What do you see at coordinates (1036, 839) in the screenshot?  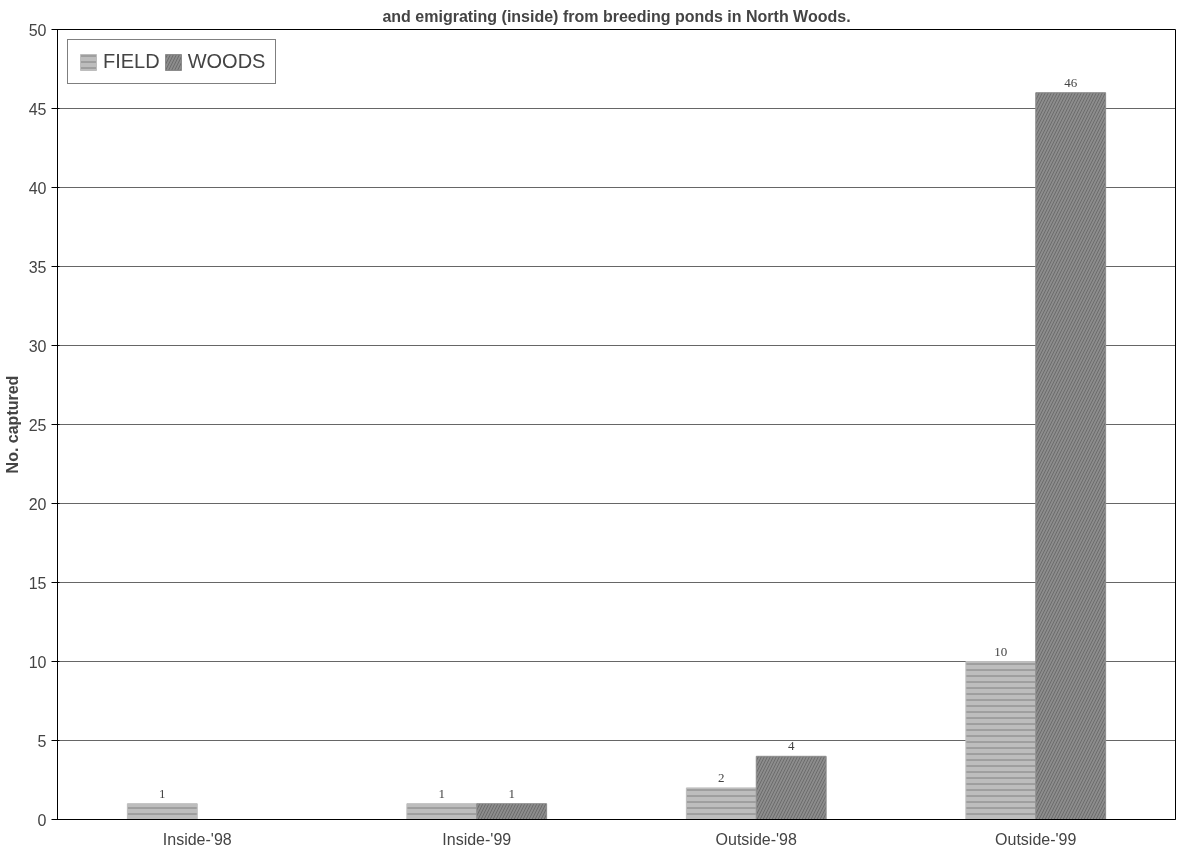 I see `x-tick-label: Outside-'99` at bounding box center [1036, 839].